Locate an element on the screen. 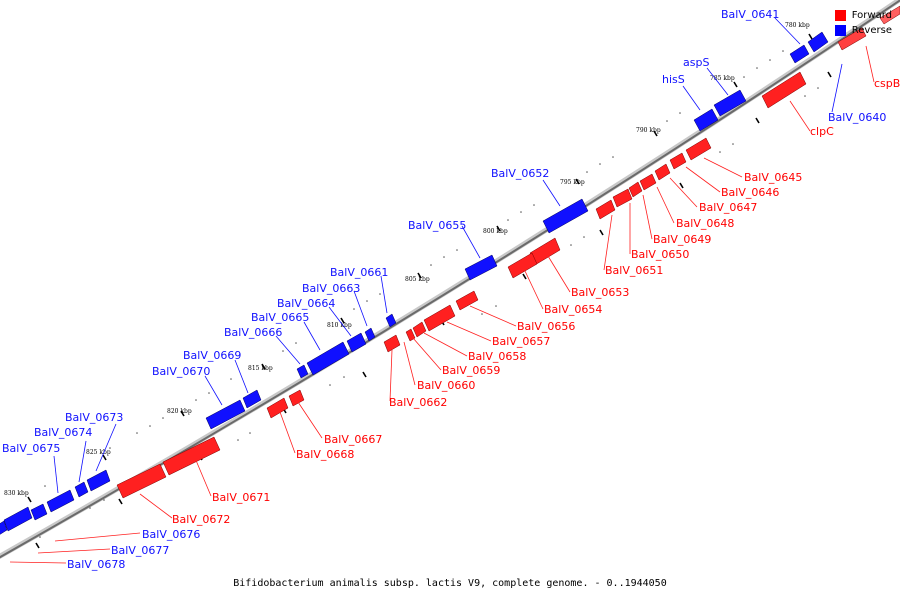 This screenshot has height=600, width=900. label-BalV_0665: BalV_0665 is located at coordinates (280, 317).